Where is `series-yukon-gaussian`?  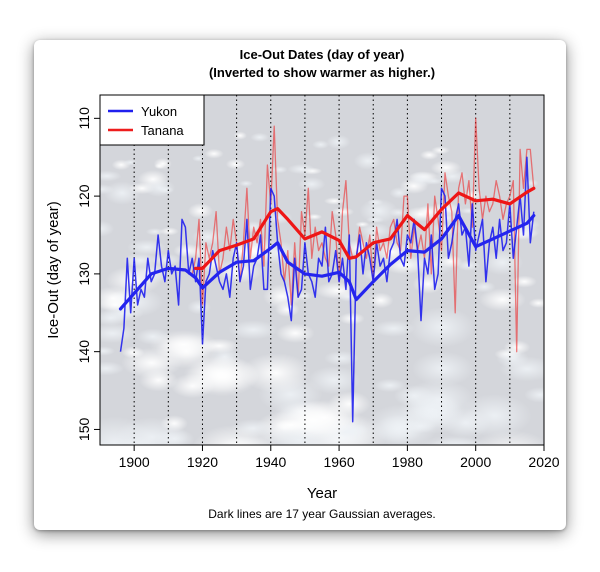
series-yukon-gaussian is located at coordinates (327, 262).